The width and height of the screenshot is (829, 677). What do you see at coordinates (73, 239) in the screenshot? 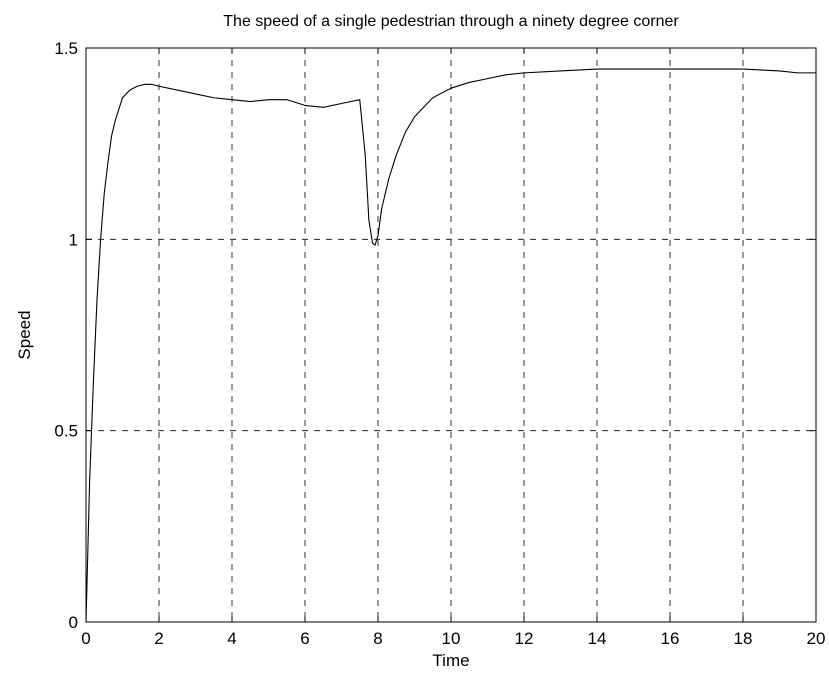
I see `y-tick-label: 1` at bounding box center [73, 239].